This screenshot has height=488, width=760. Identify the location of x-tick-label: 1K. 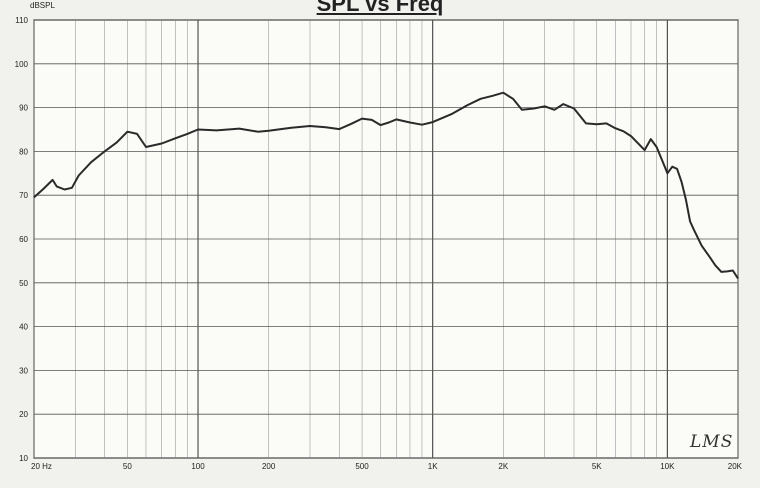
(433, 466).